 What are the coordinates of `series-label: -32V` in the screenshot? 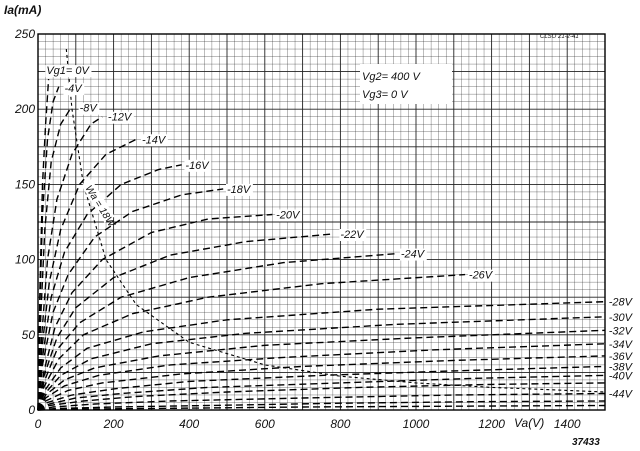 It's located at (621, 331).